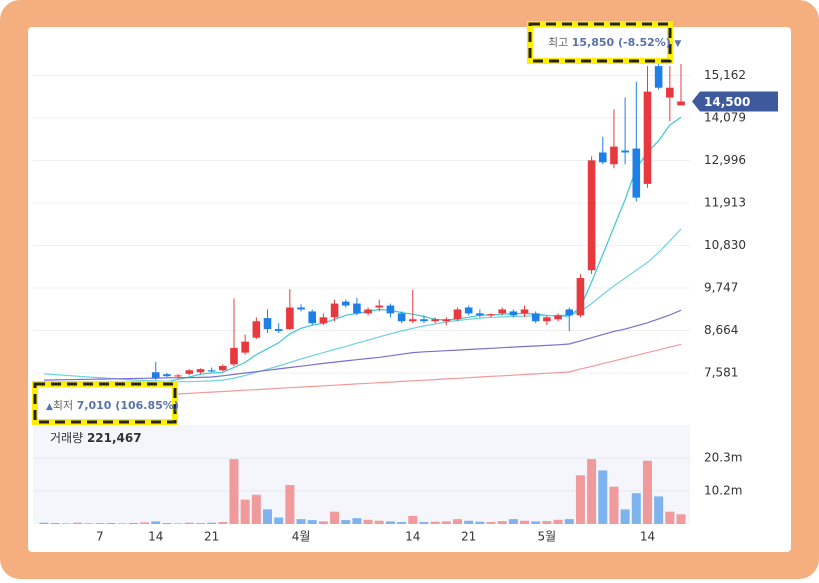  Describe the element at coordinates (621, 42) in the screenshot. I see `high-text: 15,850 (-8.52%)` at that location.